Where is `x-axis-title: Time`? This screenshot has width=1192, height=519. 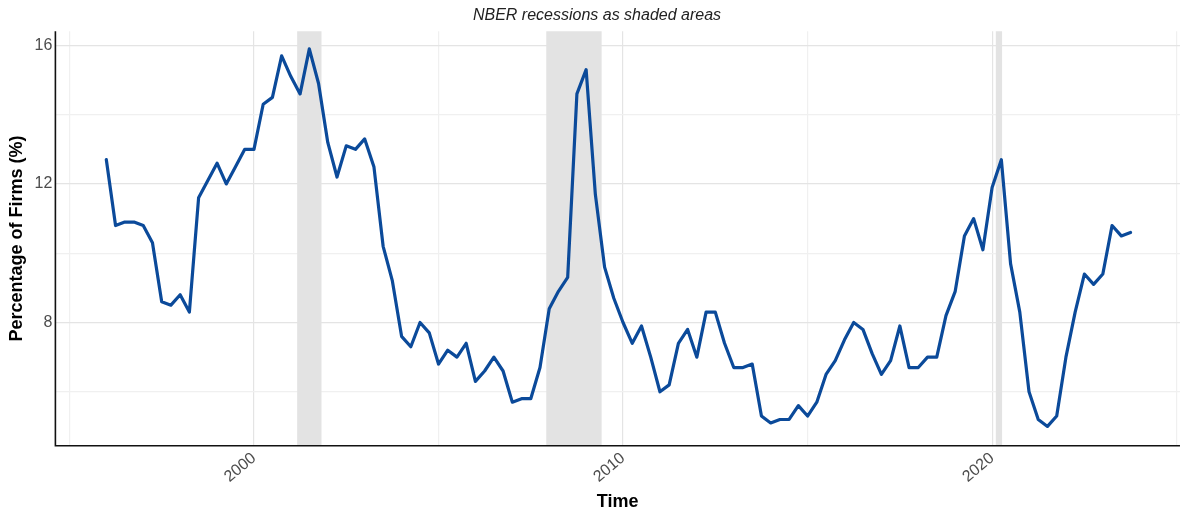 x-axis-title: Time is located at coordinates (617, 501).